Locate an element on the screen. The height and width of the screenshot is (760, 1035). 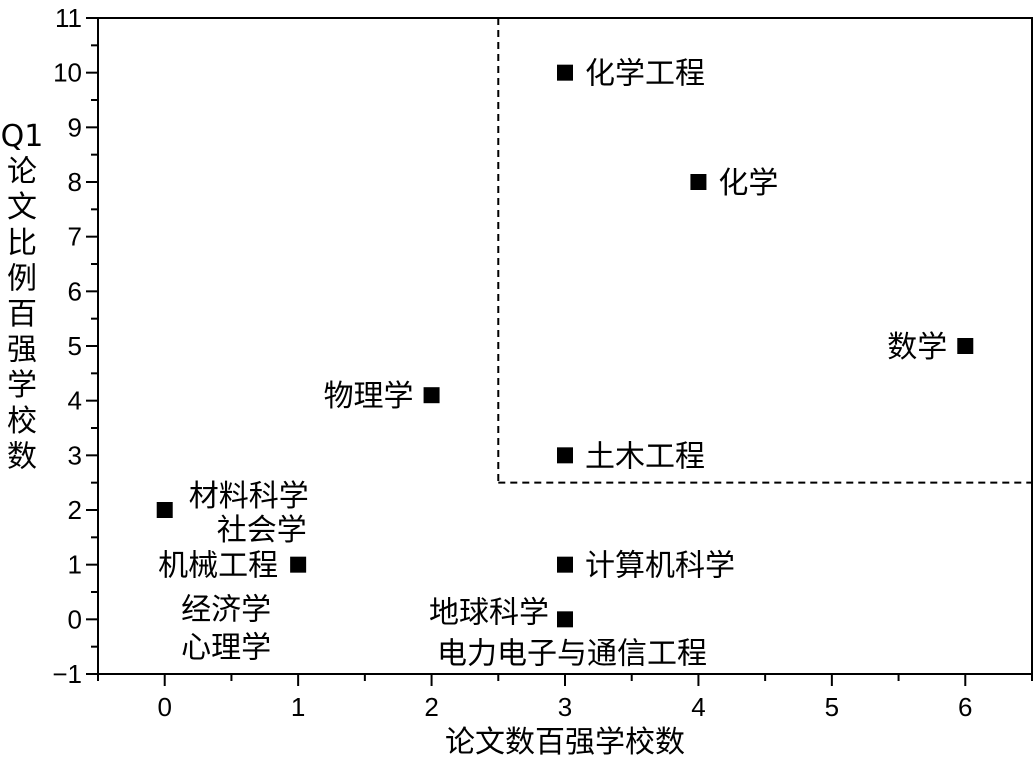
y-tick-label: 4 is located at coordinates (75, 401).